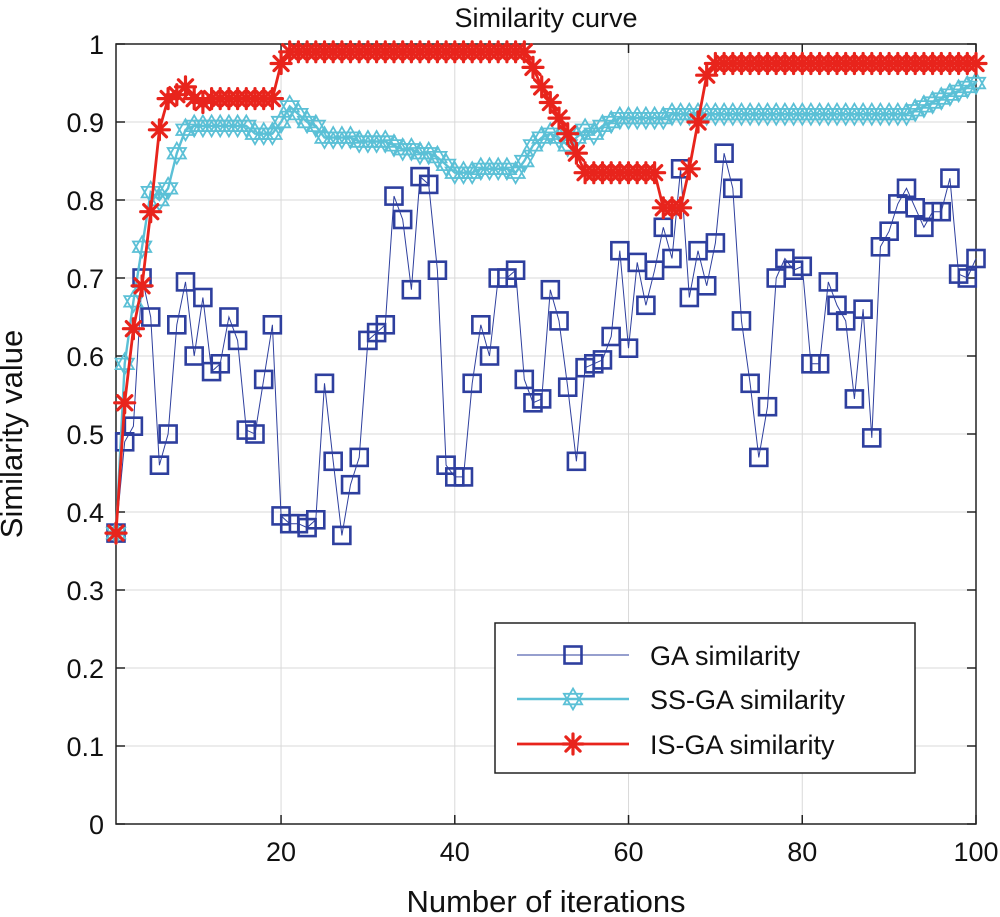 This screenshot has height=917, width=1000. I want to click on y-tick-label: 0, so click(96, 825).